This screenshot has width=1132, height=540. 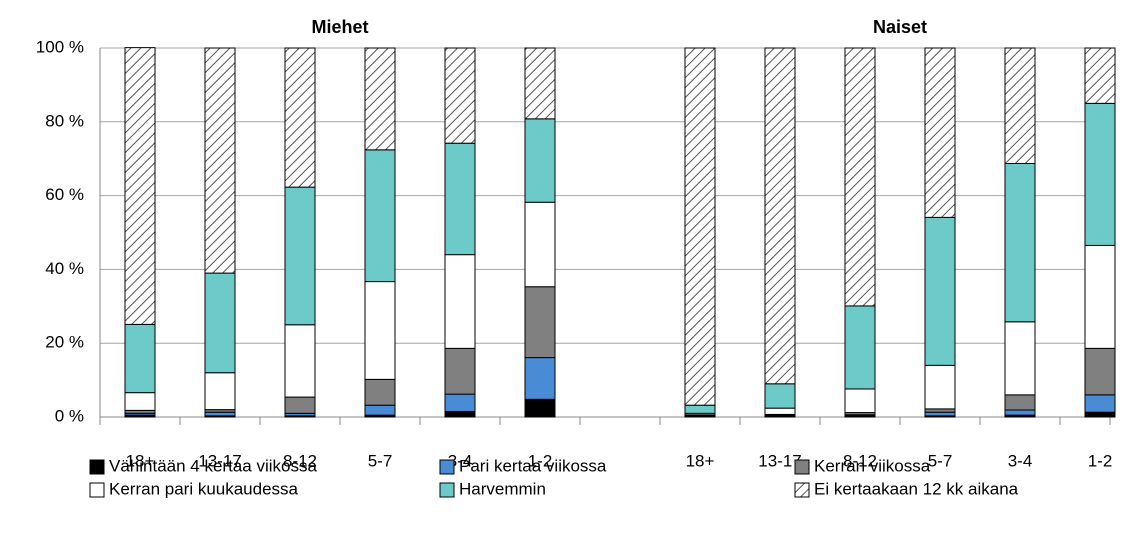 What do you see at coordinates (900, 27) in the screenshot?
I see `group-title: Naiset` at bounding box center [900, 27].